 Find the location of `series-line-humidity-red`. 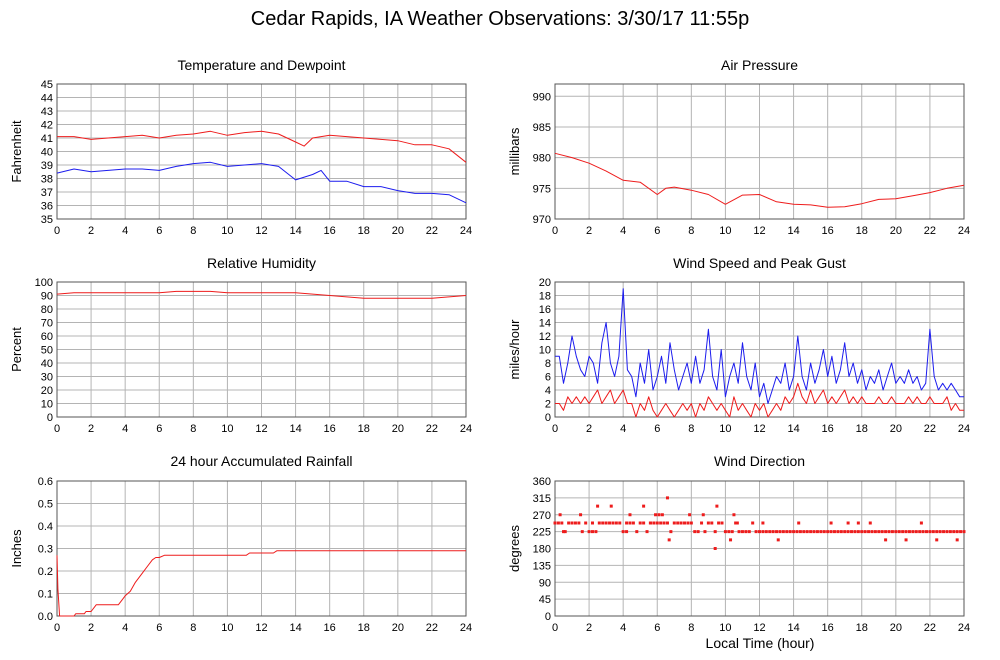

series-line-humidity-red is located at coordinates (261, 294).